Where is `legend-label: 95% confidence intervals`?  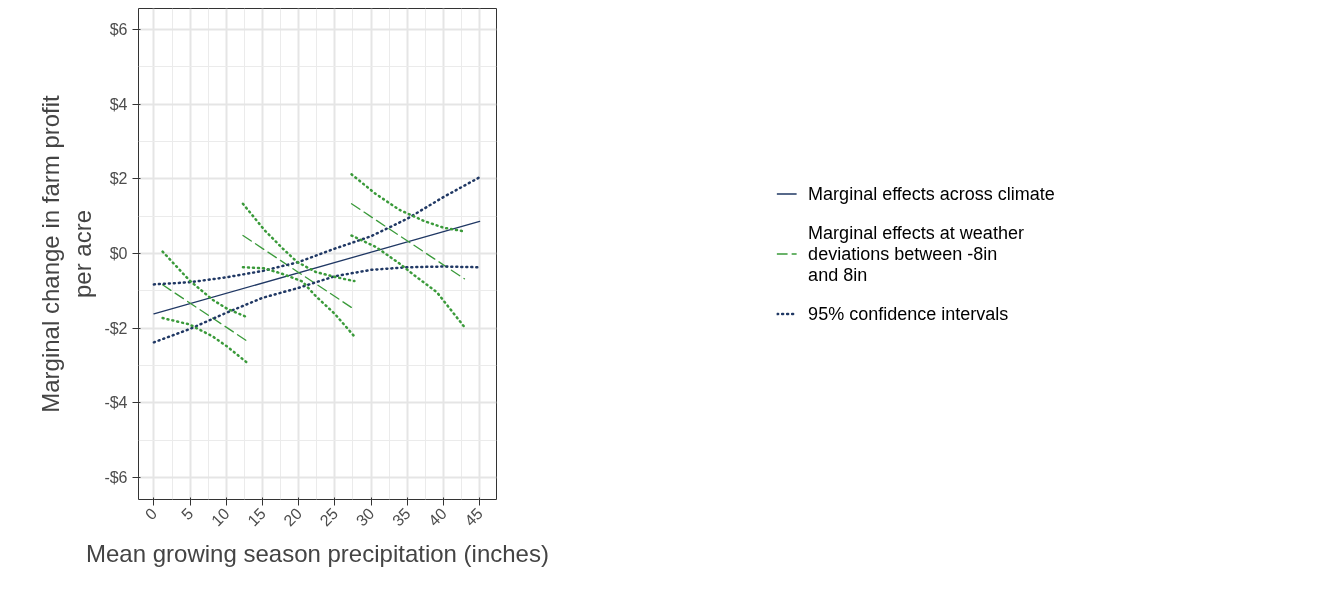
legend-label: 95% confidence intervals is located at coordinates (908, 313).